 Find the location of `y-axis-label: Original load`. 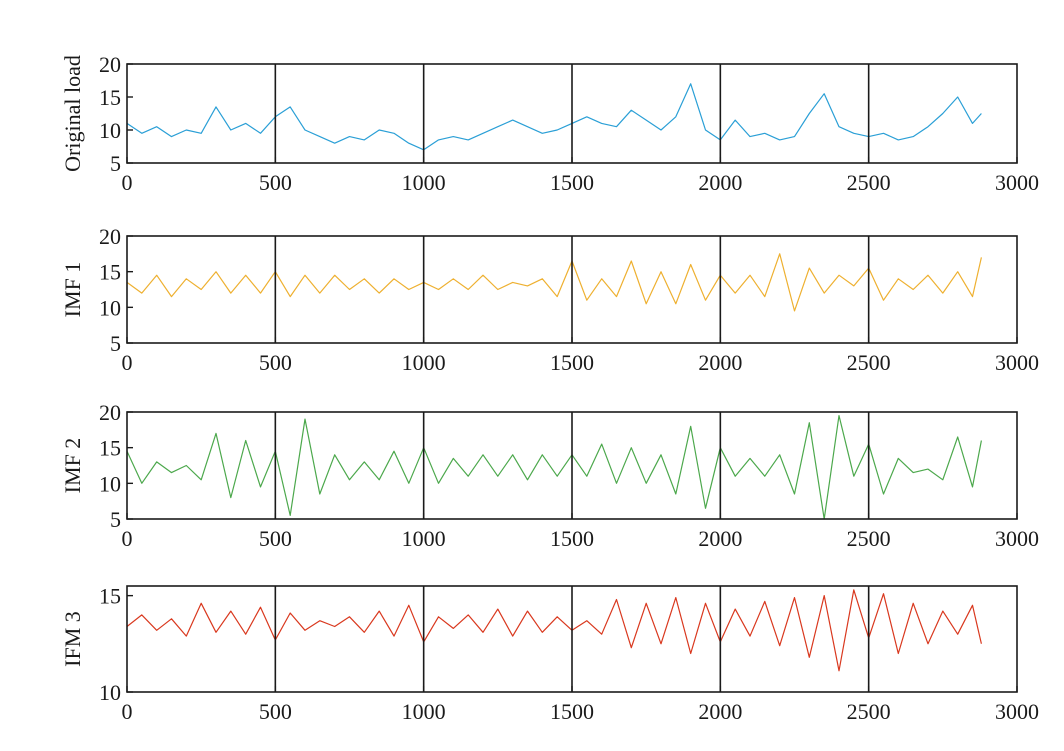

y-axis-label: Original load is located at coordinates (72, 113).